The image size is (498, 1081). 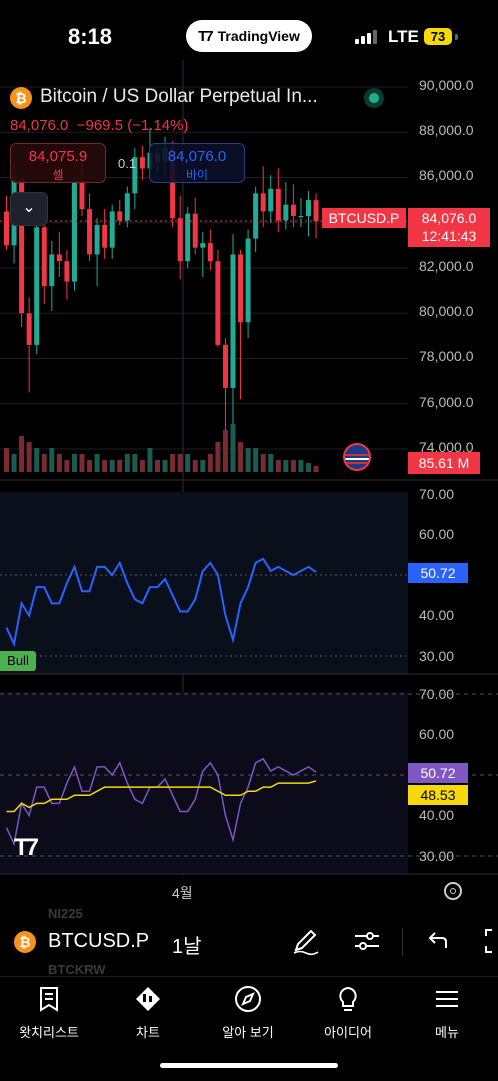 I want to click on price-tick: 80,000.0, so click(x=446, y=311).